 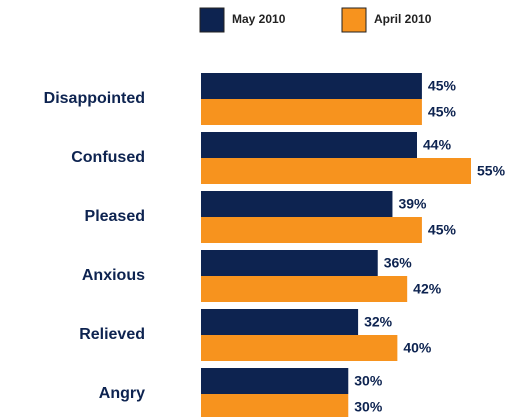 I want to click on value-label: 36%, so click(x=398, y=263).